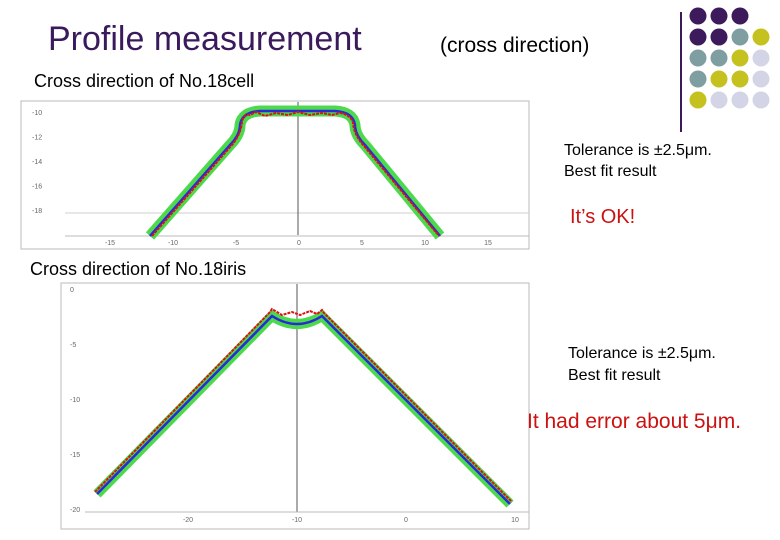 The height and width of the screenshot is (540, 780). I want to click on best-fit-curve, so click(295, 173).